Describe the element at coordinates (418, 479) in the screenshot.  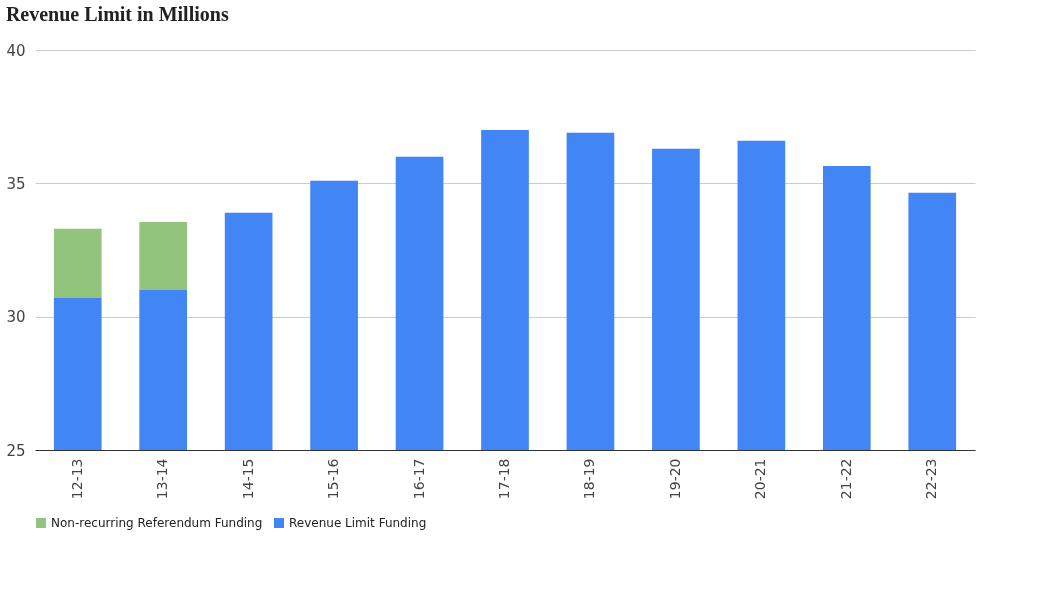
I see `x-tick-label: 16-17` at that location.